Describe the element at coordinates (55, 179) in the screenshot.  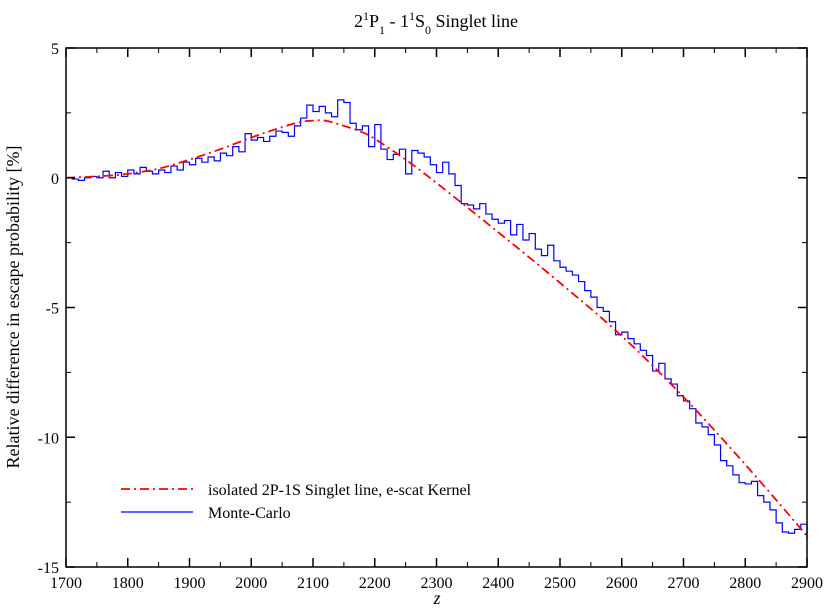
I see `y-tick-label: 0` at that location.